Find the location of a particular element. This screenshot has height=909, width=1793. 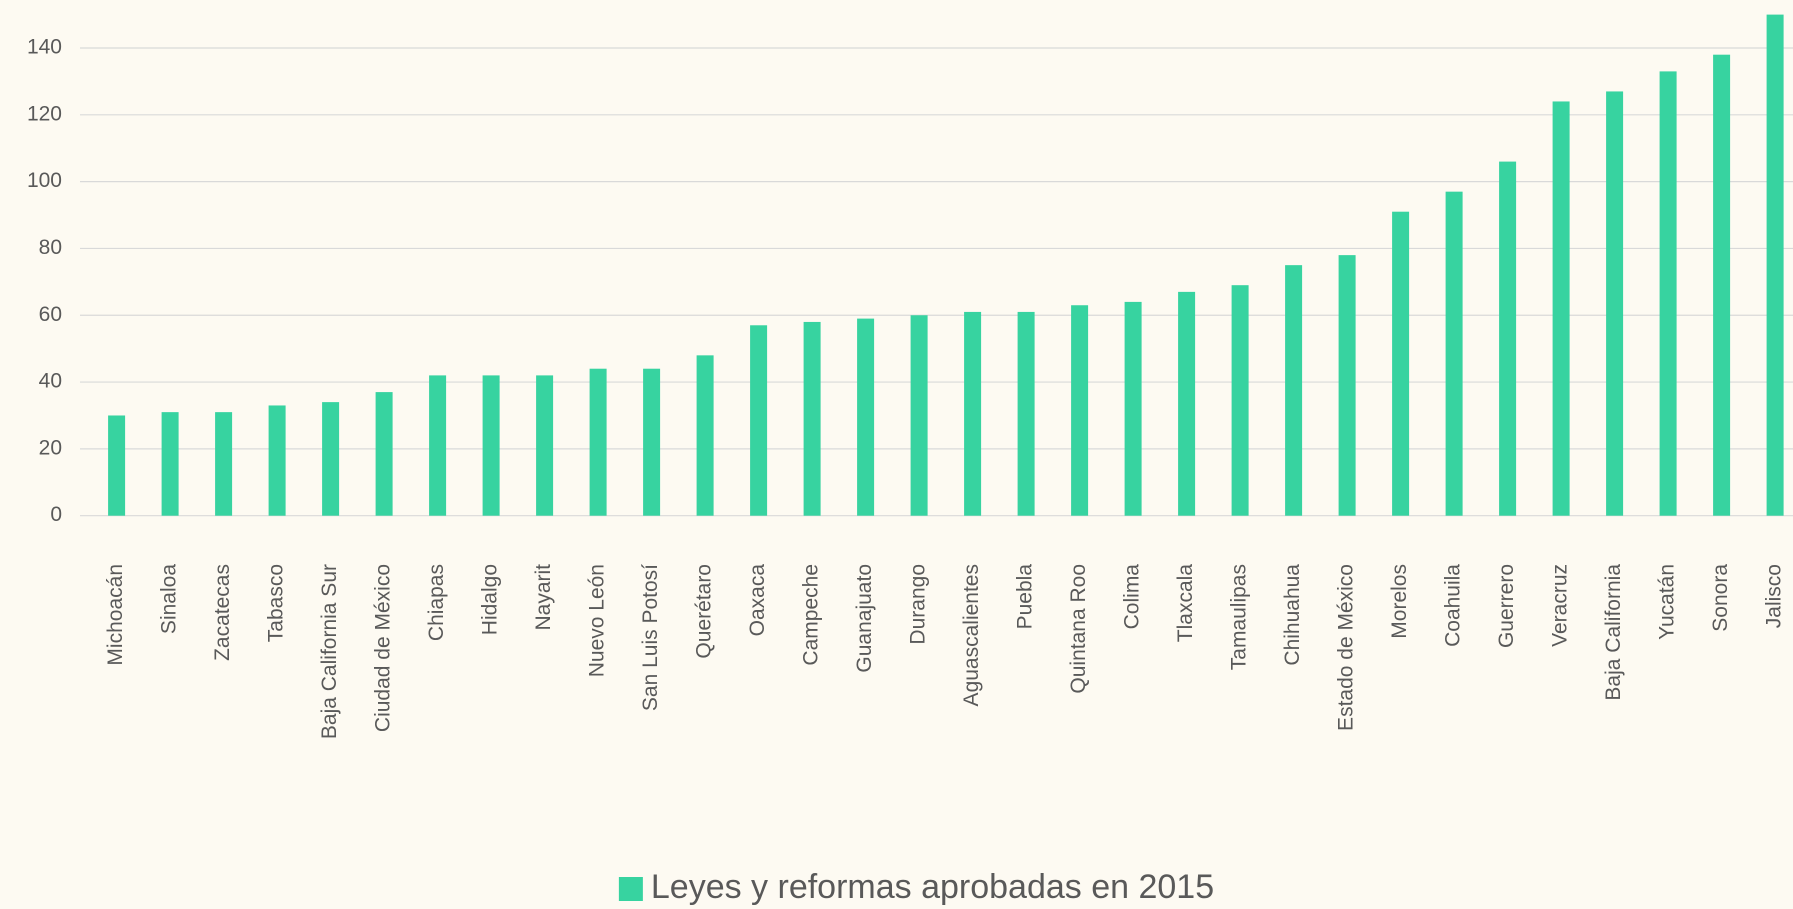

legend: Leyes y reformas aprobadas en 2015 is located at coordinates (916, 887).